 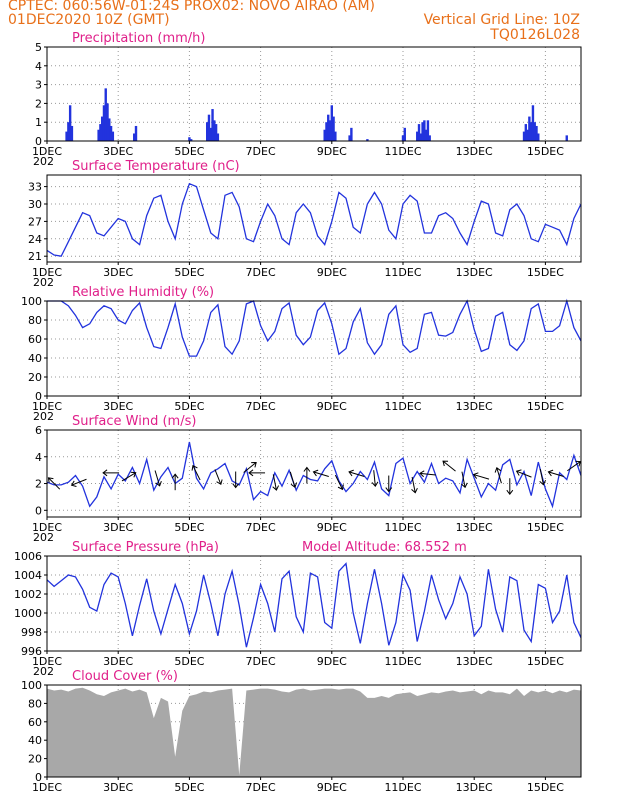 I want to click on y-tick-label: 3, so click(x=38, y=85).